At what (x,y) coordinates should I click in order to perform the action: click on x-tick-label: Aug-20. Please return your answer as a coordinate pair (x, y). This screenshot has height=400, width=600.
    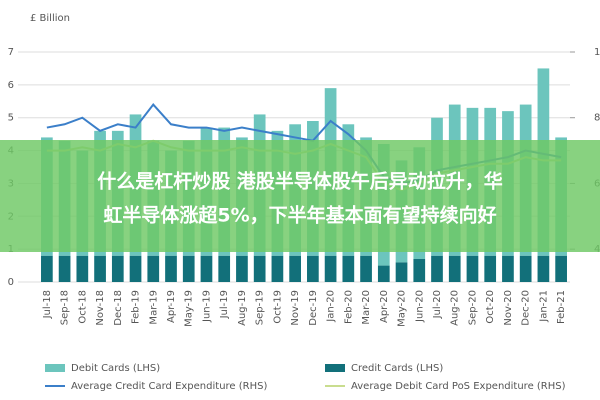
    Looking at the image, I should click on (455, 308).